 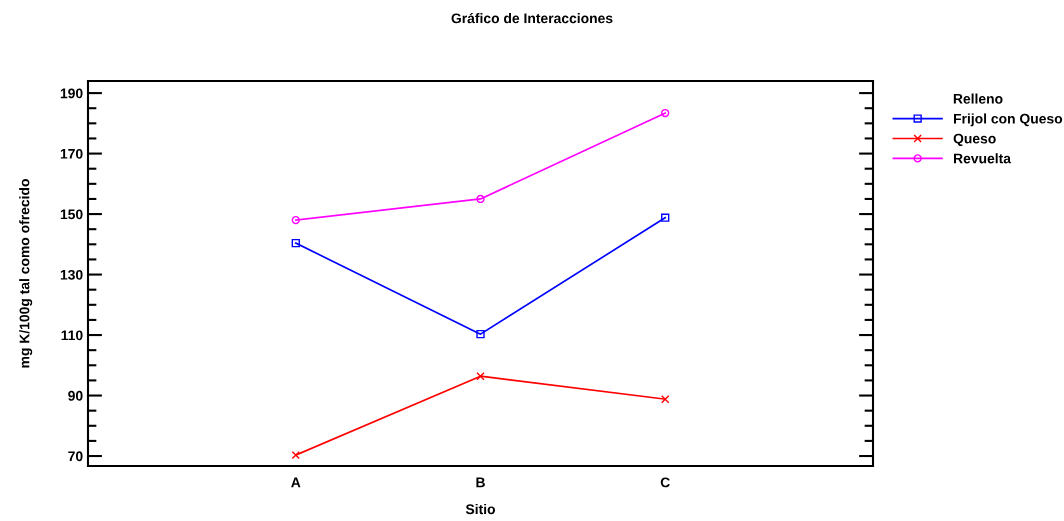 I want to click on x-tick-label: B, so click(x=480, y=482).